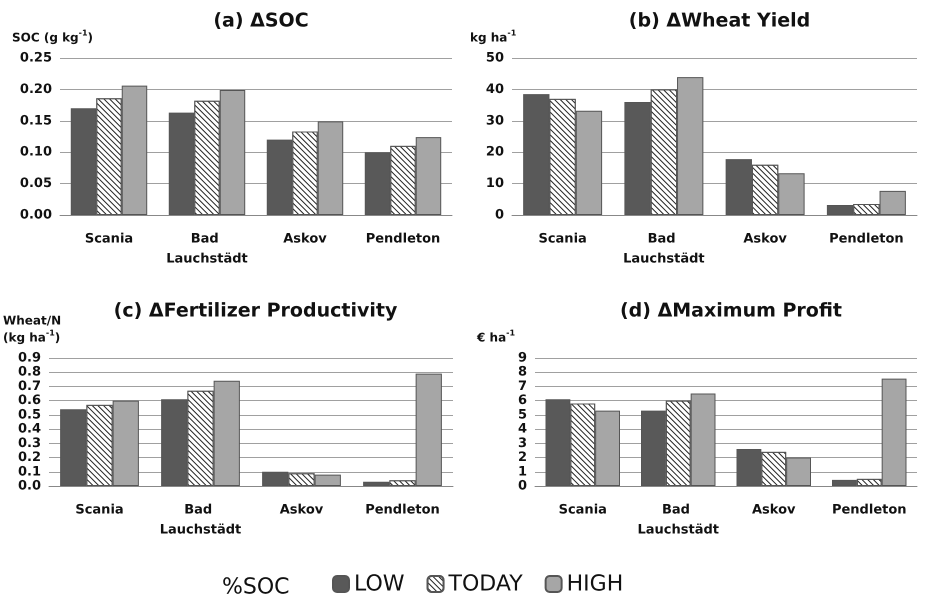  Describe the element at coordinates (29, 458) in the screenshot. I see `y-tick-label: 0.2` at that location.